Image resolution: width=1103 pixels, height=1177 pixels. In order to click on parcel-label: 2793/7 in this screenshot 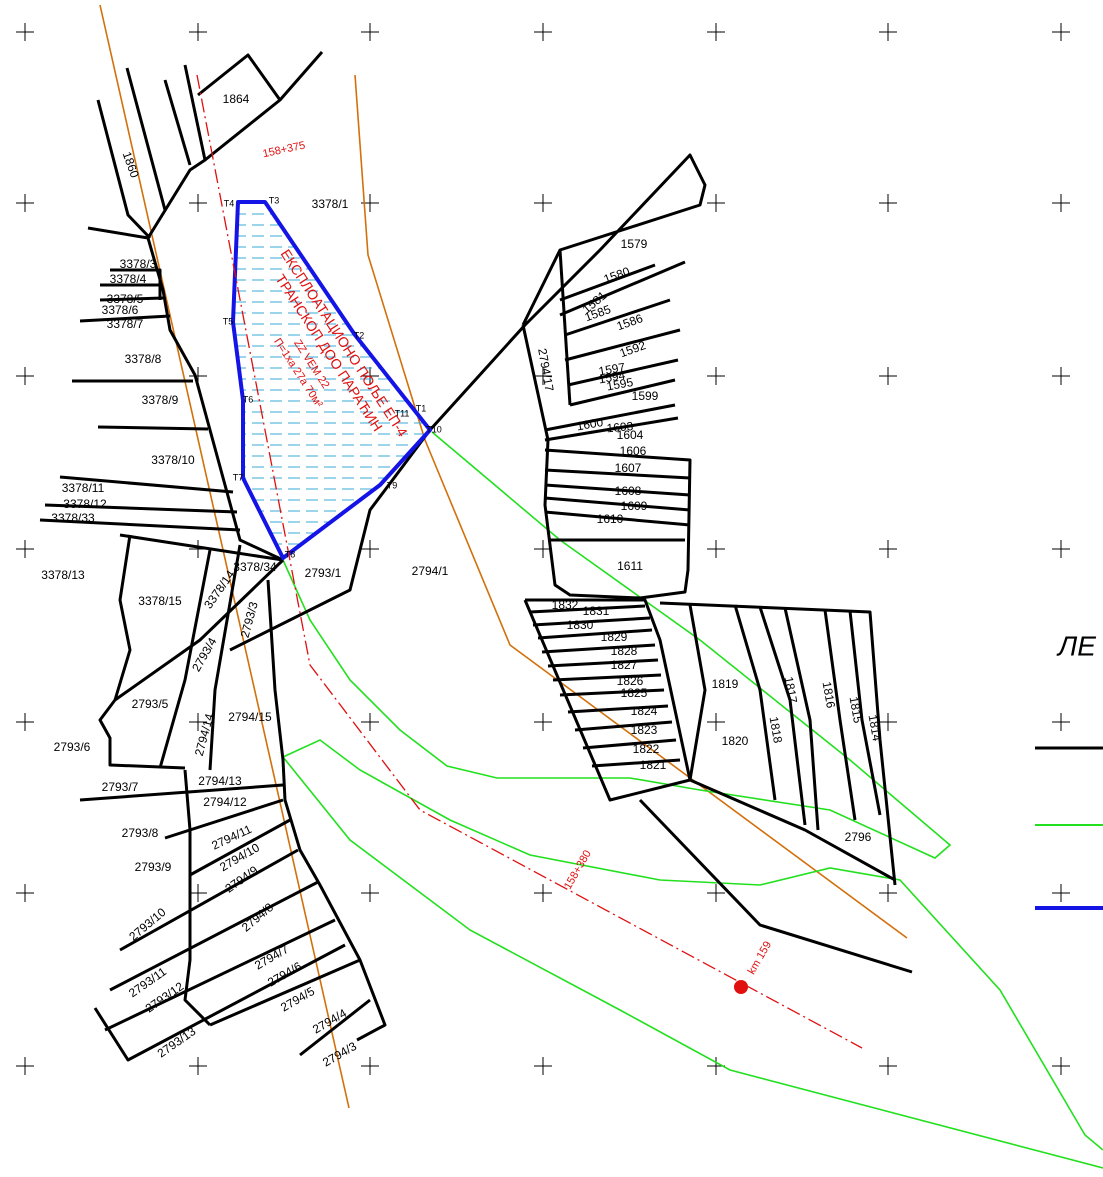, I will do `click(120, 787)`.